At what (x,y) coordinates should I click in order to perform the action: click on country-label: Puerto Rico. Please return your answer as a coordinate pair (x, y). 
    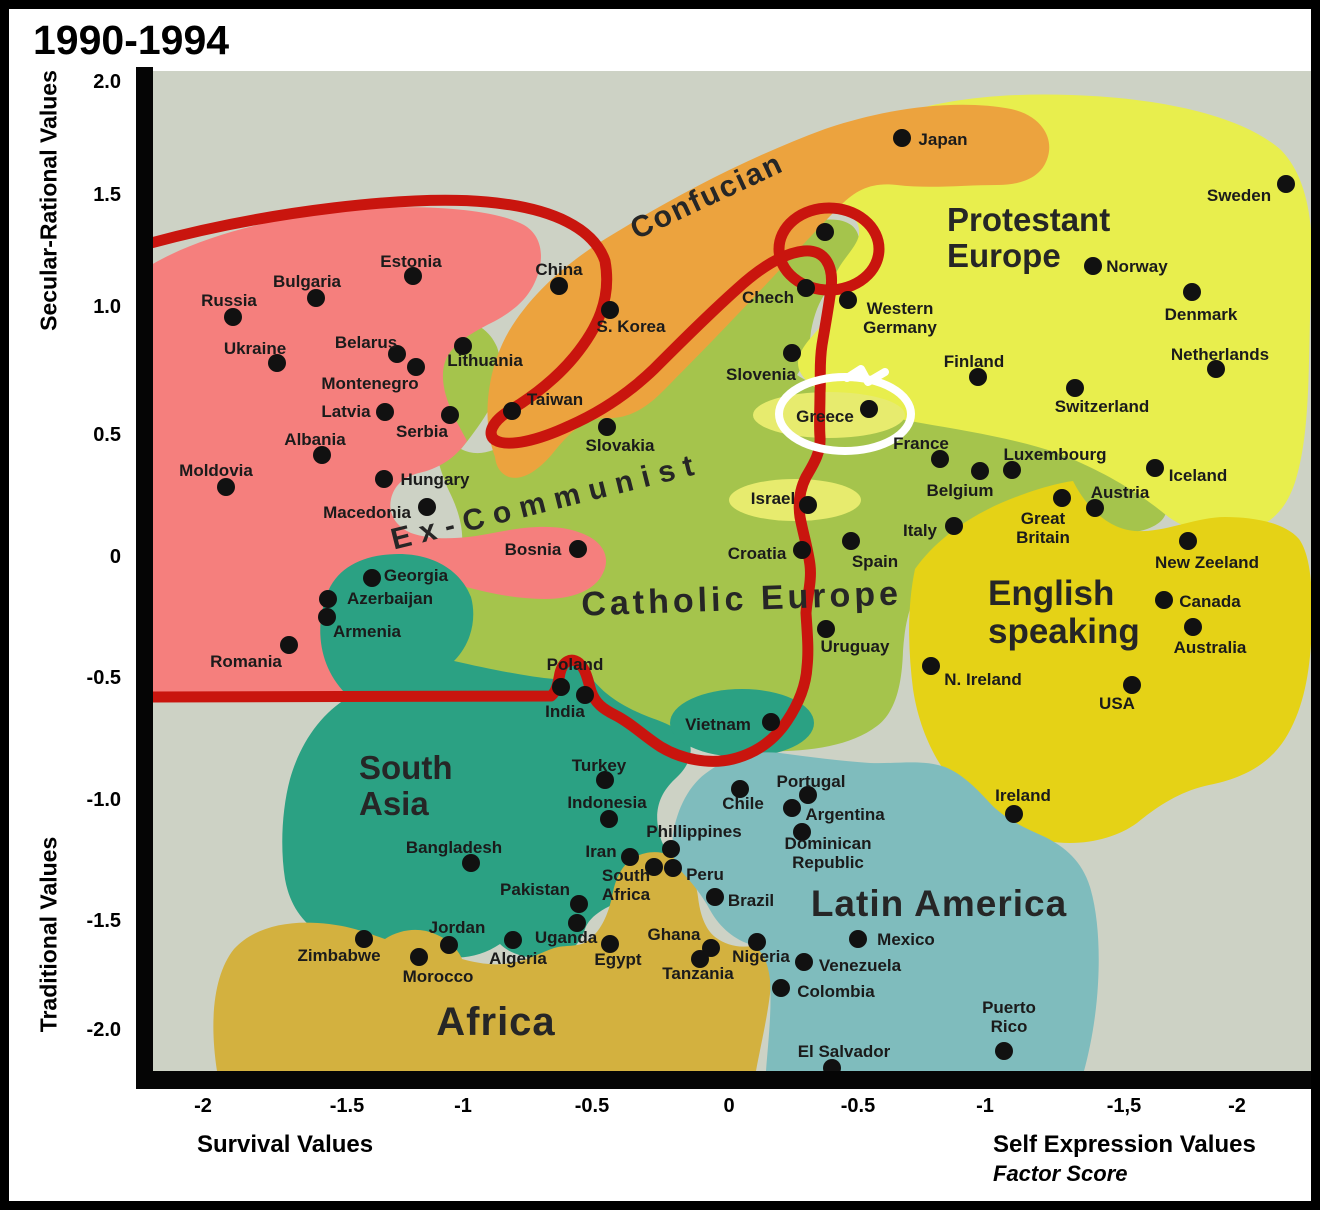
    Looking at the image, I should click on (1009, 1017).